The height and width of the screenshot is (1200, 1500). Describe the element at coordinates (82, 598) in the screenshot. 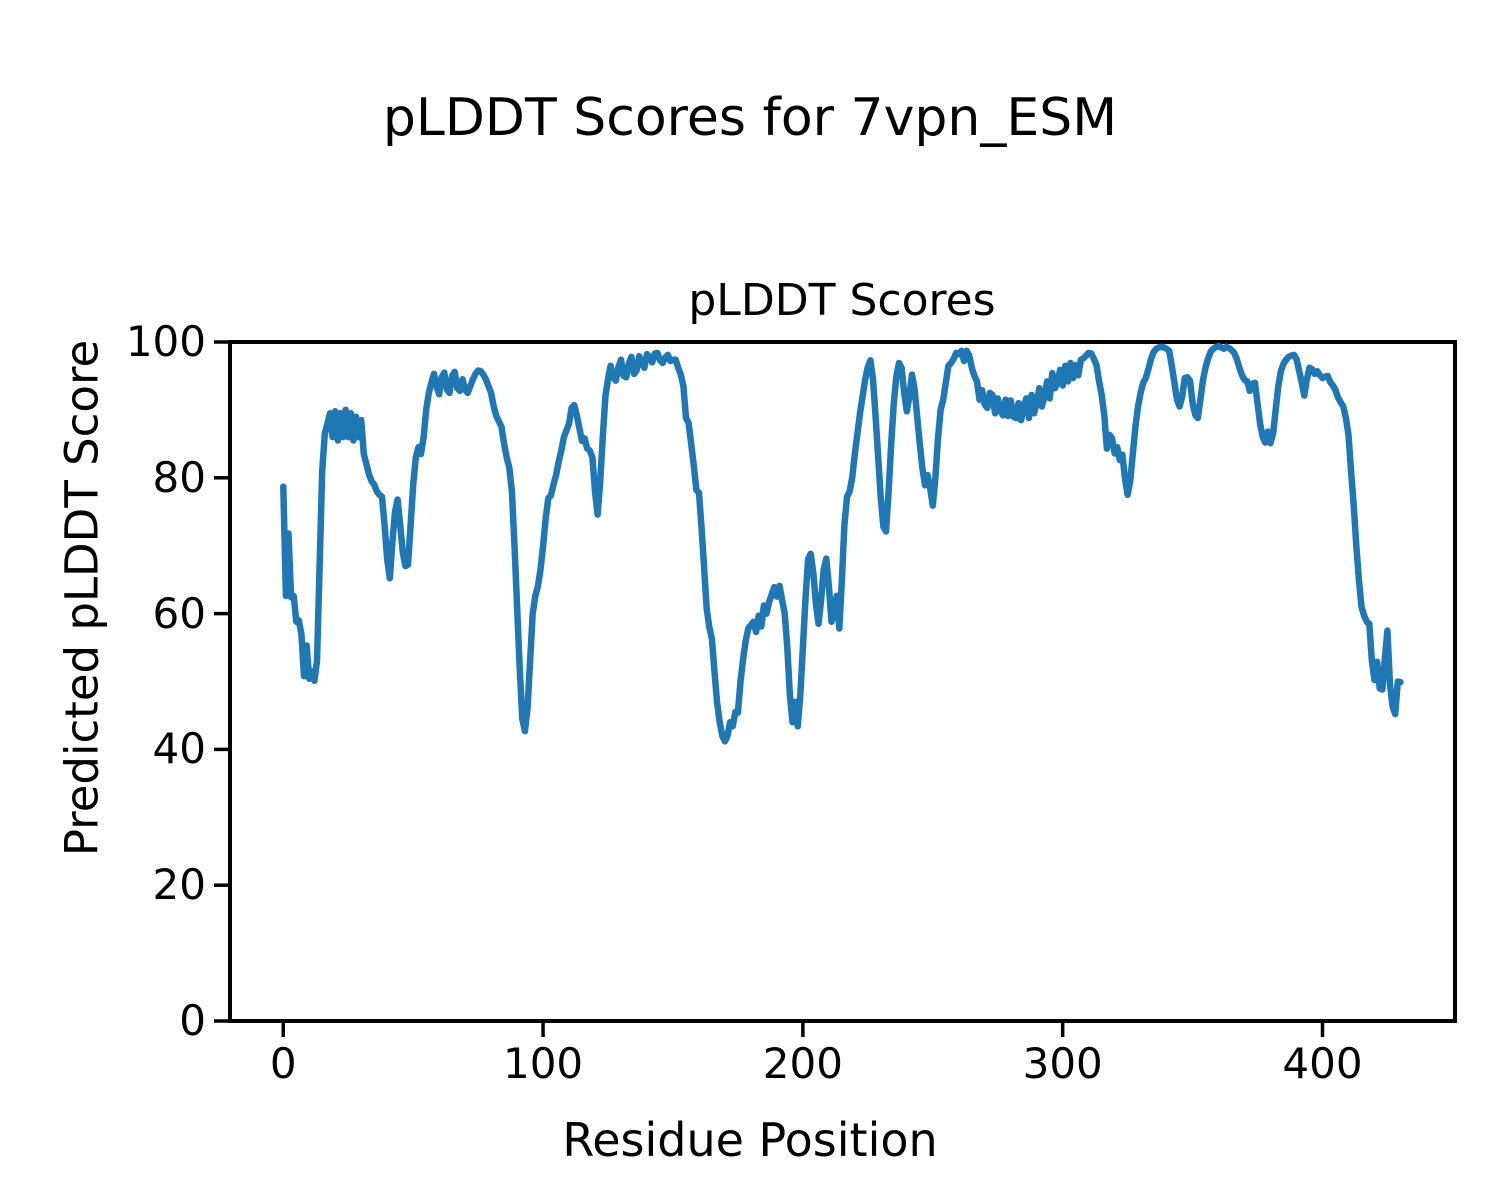

I see `y-axis-label: Predicted pLDDT Score` at that location.